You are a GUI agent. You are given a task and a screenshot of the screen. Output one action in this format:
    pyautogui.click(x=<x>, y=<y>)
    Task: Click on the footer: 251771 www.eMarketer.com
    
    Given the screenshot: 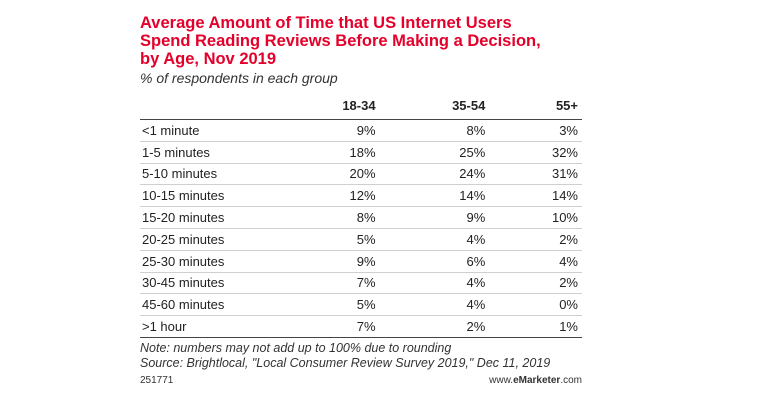 What is the action you would take?
    pyautogui.click(x=361, y=380)
    